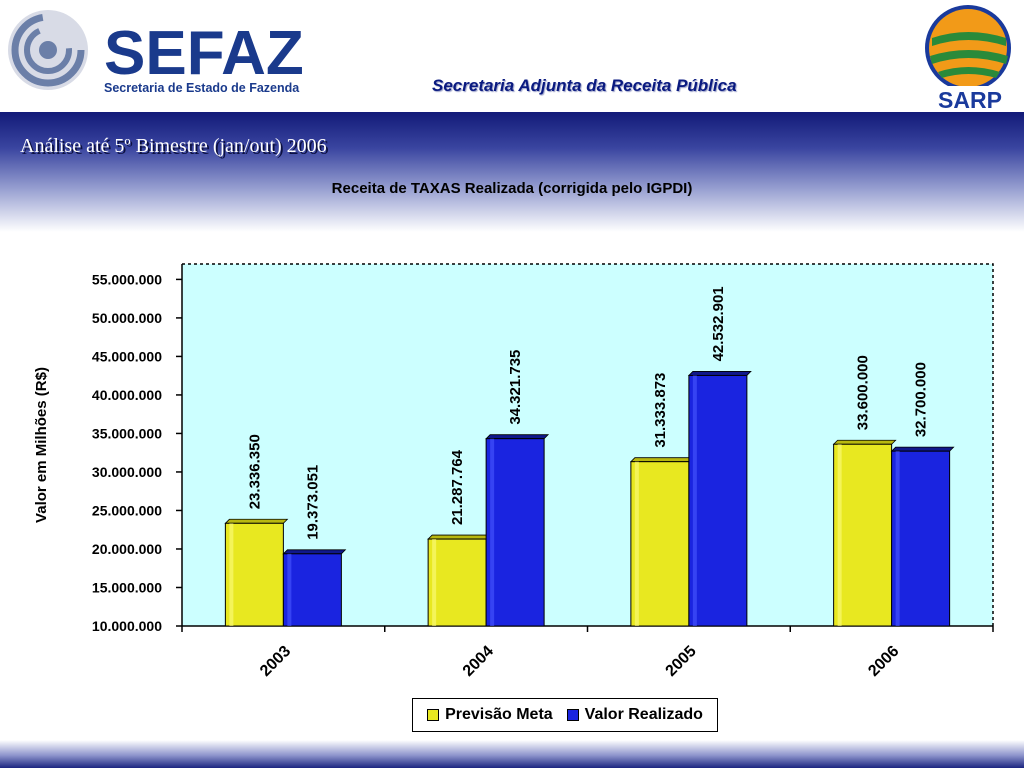 Image resolution: width=1024 pixels, height=768 pixels. Describe the element at coordinates (127, 626) in the screenshot. I see `y-tick-label: 10.000.000` at that location.